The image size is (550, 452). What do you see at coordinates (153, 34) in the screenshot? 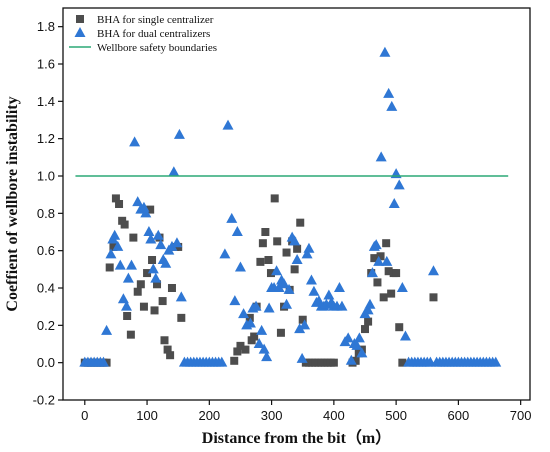
I see `legend-label-1: BHA for dual centralizers` at bounding box center [153, 34].